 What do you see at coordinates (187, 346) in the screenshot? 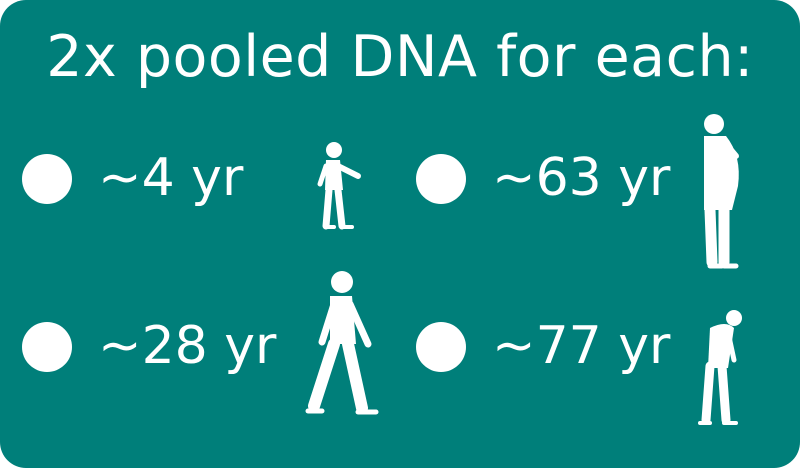
I see `age-label-28: ~28 yr` at bounding box center [187, 346].